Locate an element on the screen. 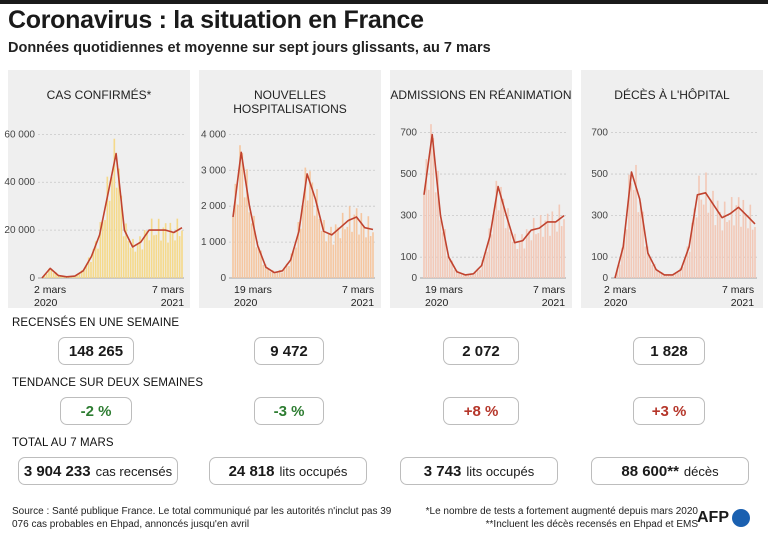 The height and width of the screenshot is (543, 768). ytick-deaths-2: 300 is located at coordinates (599, 216).